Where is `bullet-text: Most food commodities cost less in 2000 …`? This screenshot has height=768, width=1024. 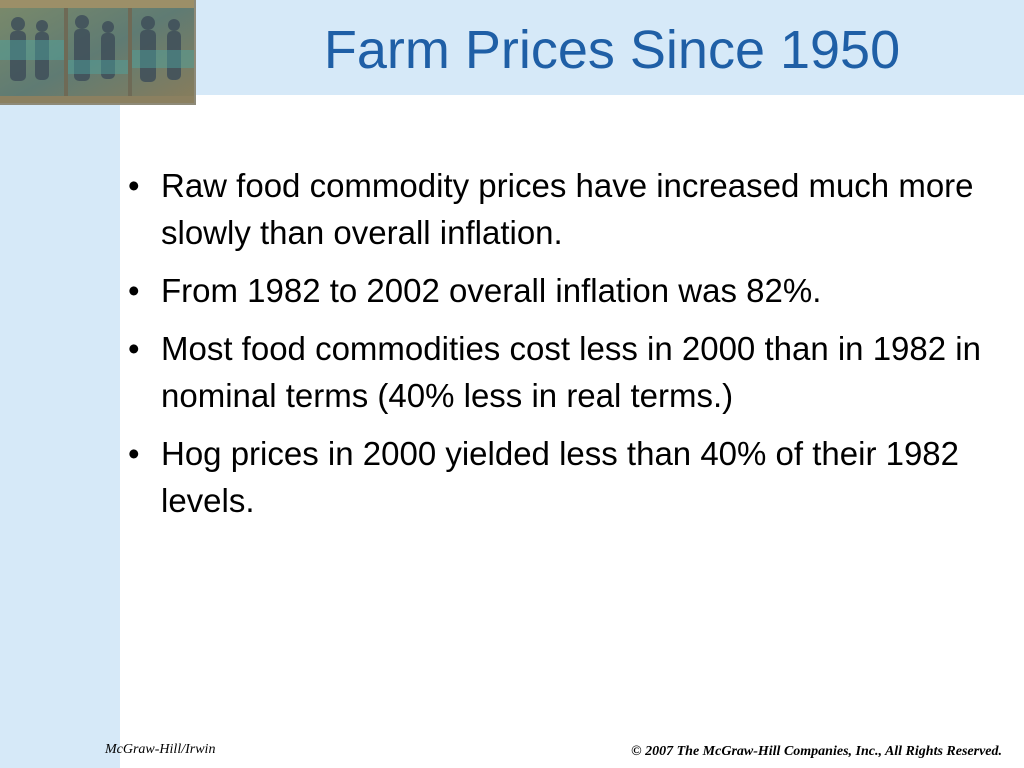 bullet-text: Most food commodities cost less in 2000 … is located at coordinates (571, 372).